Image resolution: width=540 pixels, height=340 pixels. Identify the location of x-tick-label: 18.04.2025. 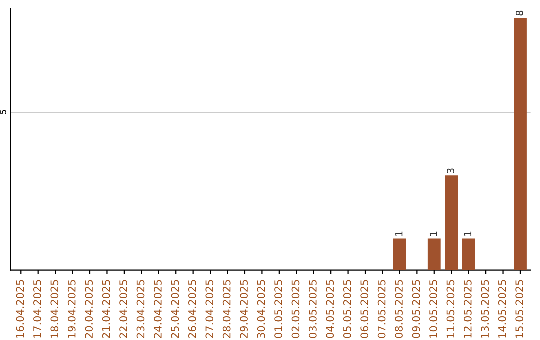
(54, 309).